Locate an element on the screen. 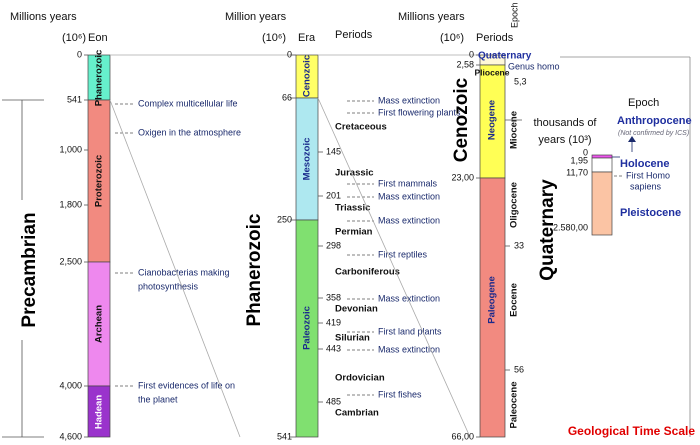  tick-label: 1,95 is located at coordinates (579, 160).